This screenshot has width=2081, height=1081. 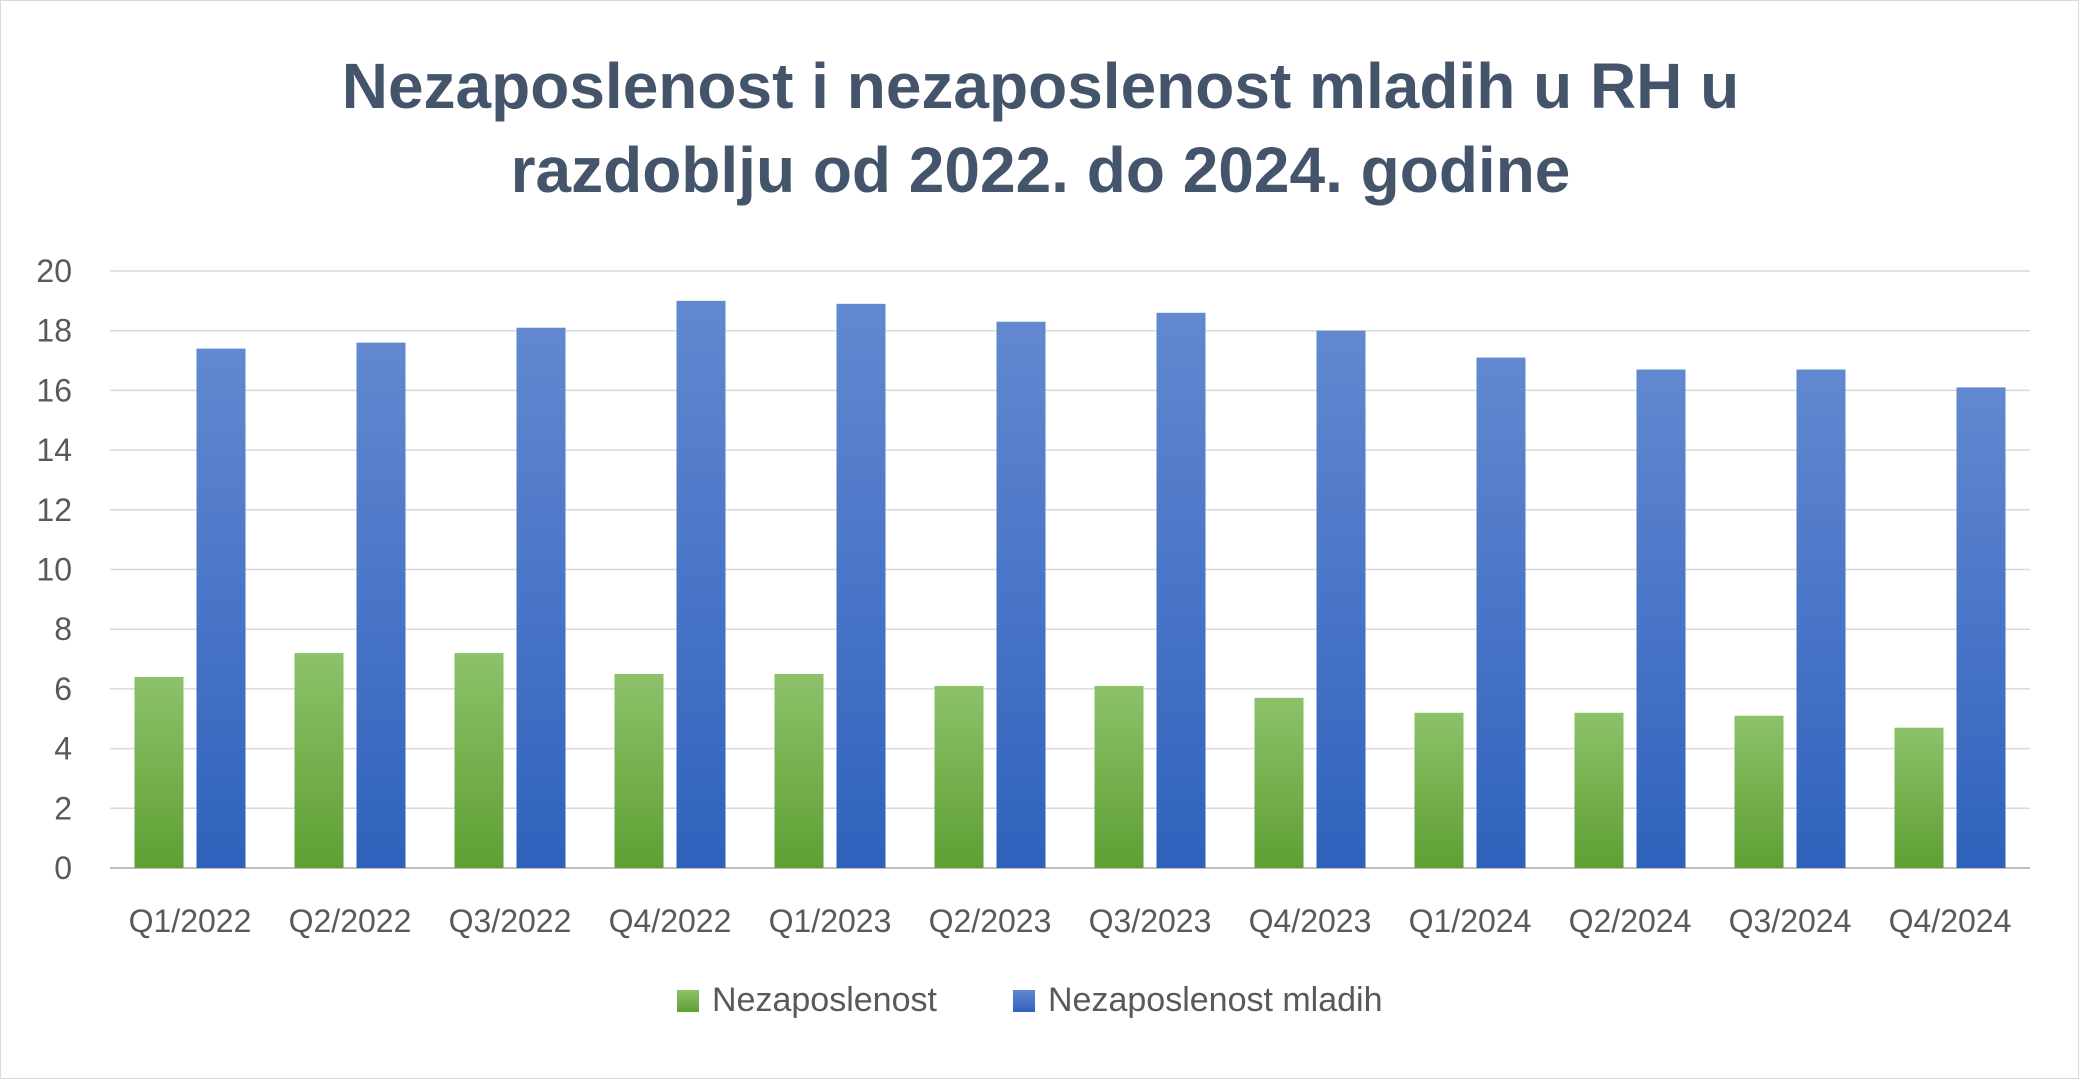 What do you see at coordinates (54, 390) in the screenshot?
I see `y-tick-label: 16` at bounding box center [54, 390].